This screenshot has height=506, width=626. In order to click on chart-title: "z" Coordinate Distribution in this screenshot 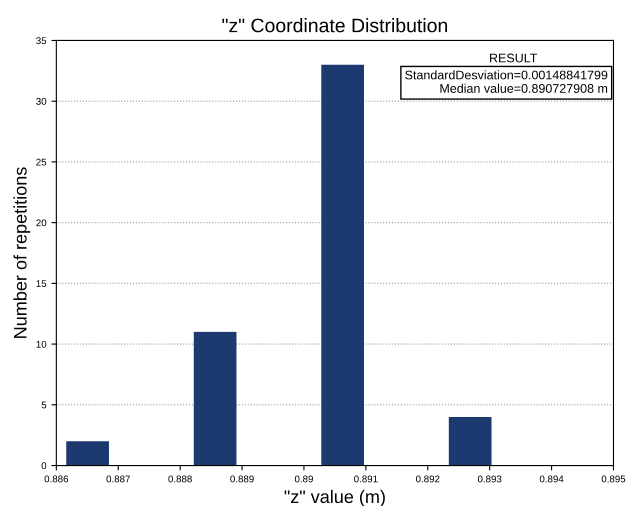, I will do `click(335, 25)`.